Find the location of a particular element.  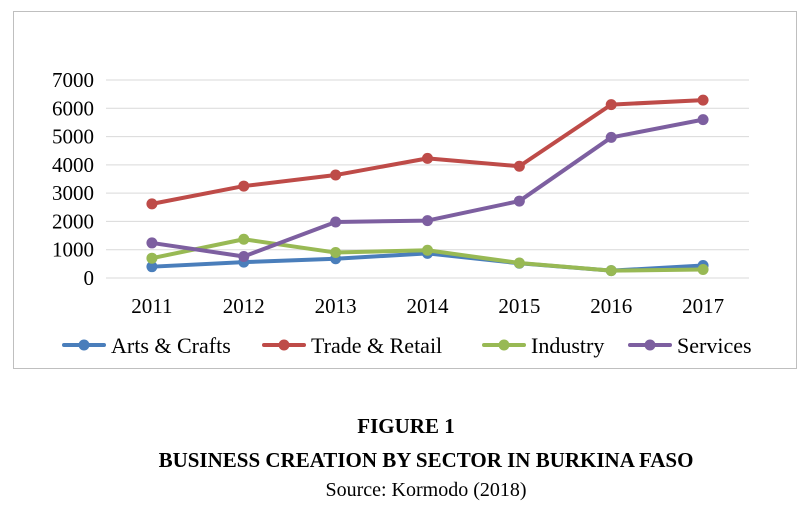

x-tick-label: 2012 is located at coordinates (244, 306).